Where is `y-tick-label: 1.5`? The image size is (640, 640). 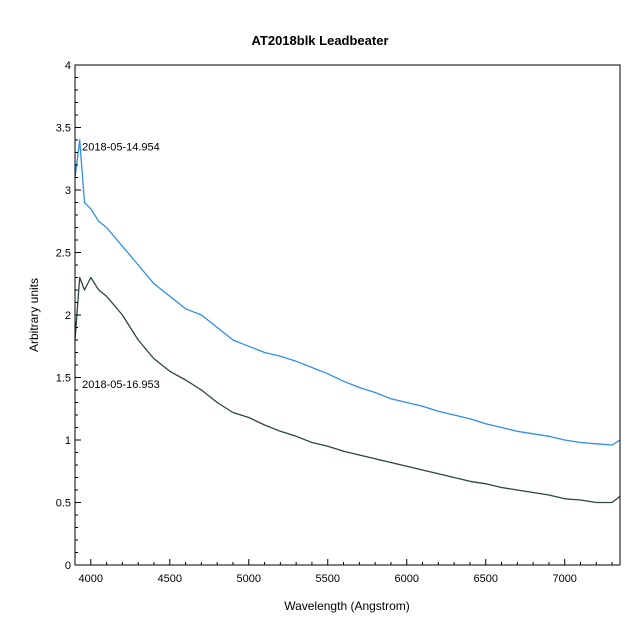
y-tick-label: 1.5 is located at coordinates (63, 379).